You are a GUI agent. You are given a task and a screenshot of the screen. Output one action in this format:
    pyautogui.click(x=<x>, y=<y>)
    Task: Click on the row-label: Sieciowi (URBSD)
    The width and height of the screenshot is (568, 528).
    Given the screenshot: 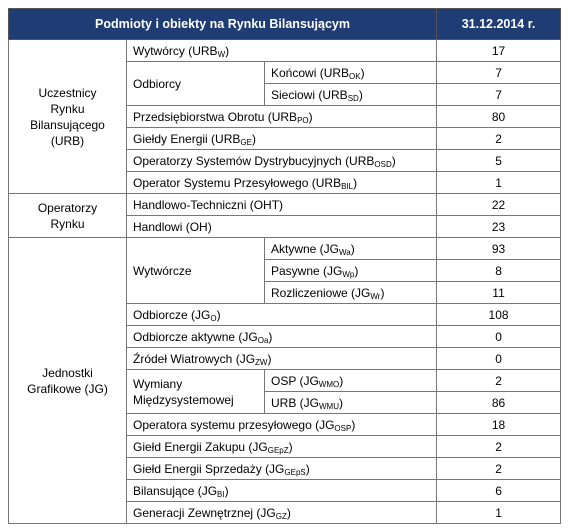 What is the action you would take?
    pyautogui.click(x=350, y=94)
    